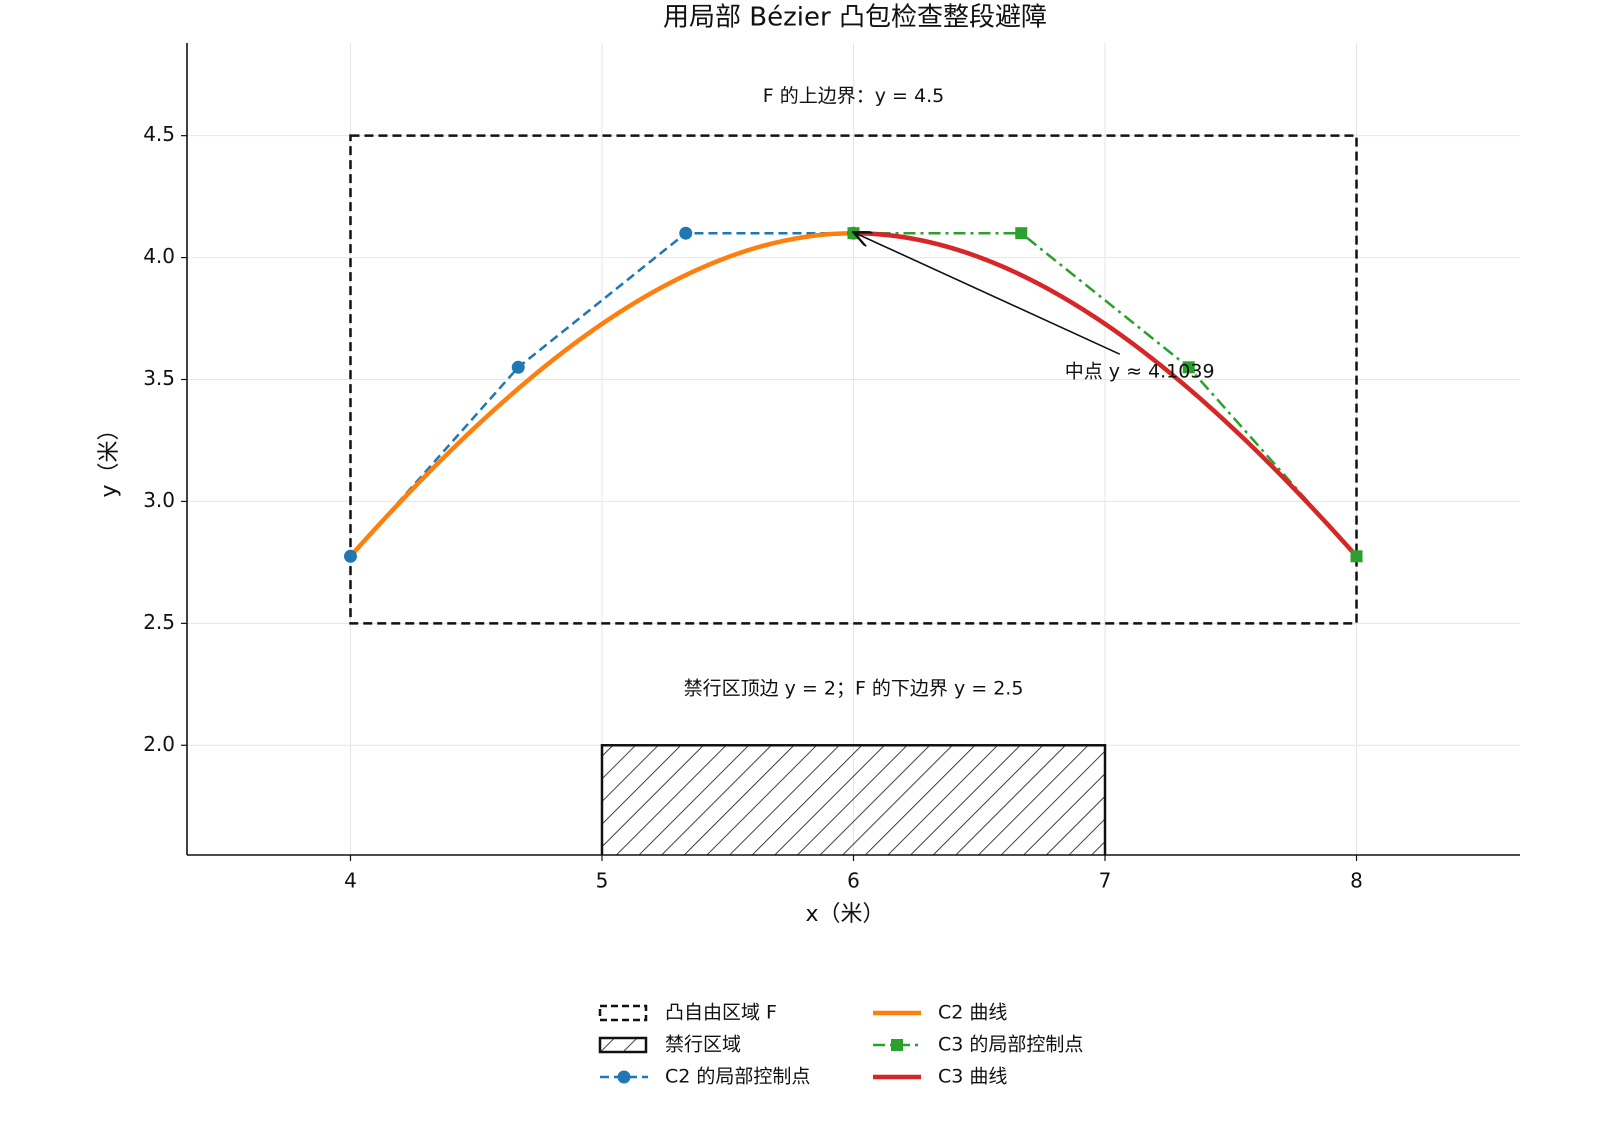  I want to click on annotation: F 的上边界：y = 4.5, so click(853, 96).